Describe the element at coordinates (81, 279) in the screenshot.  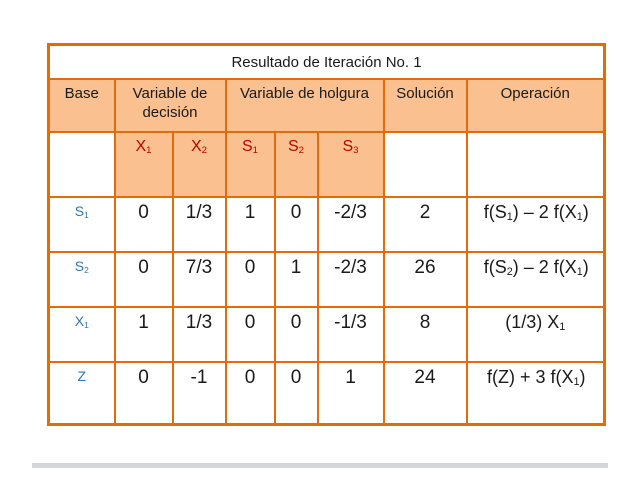
I see `row-label-s2: S2` at that location.